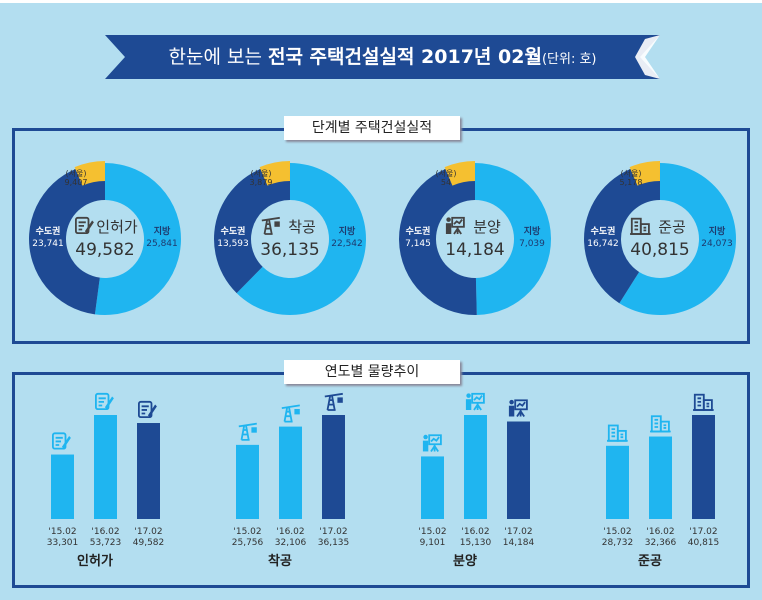 This screenshot has width=762, height=600. Describe the element at coordinates (149, 543) in the screenshot. I see `bar-value: 49,582` at that location.